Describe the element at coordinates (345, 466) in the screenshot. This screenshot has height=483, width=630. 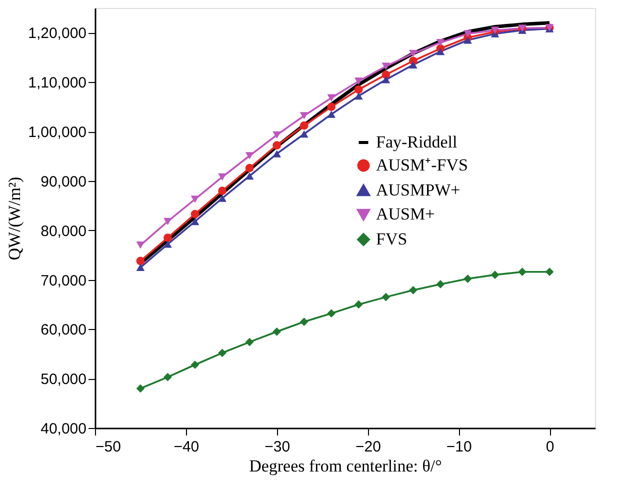
I see `x-axis-title: Degrees from centerline: θ/°` at that location.